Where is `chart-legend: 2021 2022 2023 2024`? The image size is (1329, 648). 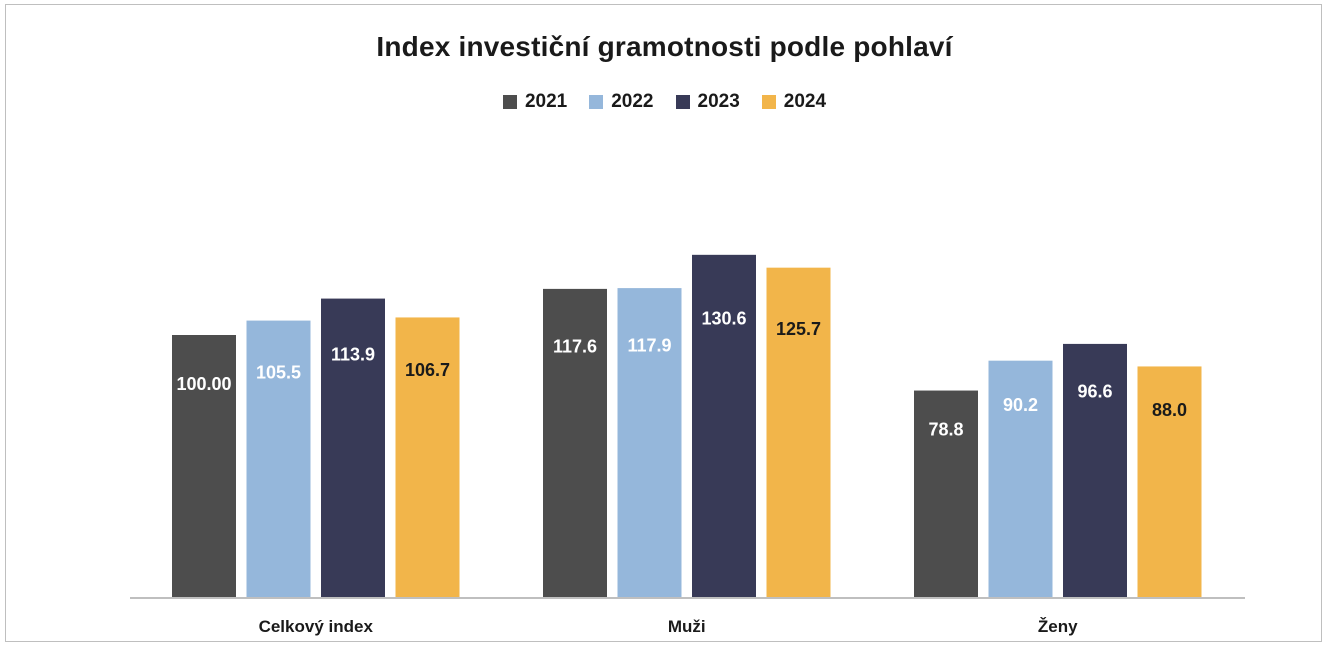
chart-legend: 2021 2022 2023 2024 is located at coordinates (664, 102).